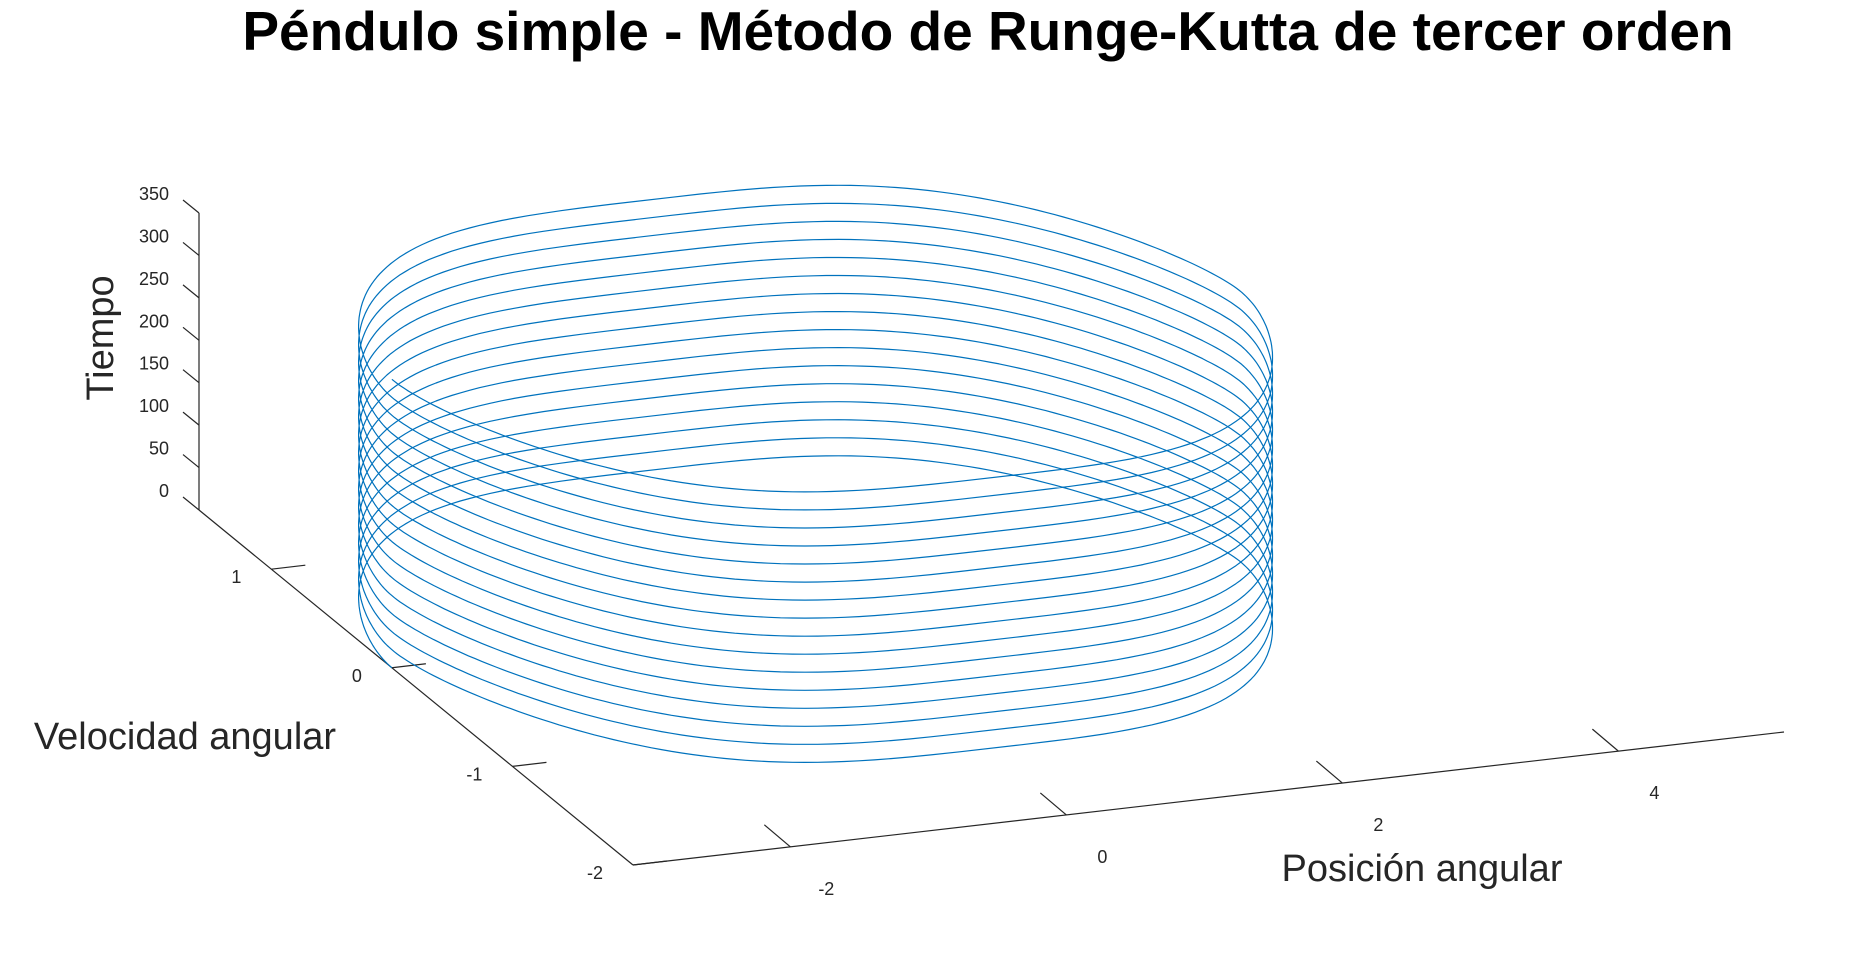 This screenshot has height=968, width=1857. What do you see at coordinates (154, 236) in the screenshot?
I see `z-tick-label: 300` at bounding box center [154, 236].